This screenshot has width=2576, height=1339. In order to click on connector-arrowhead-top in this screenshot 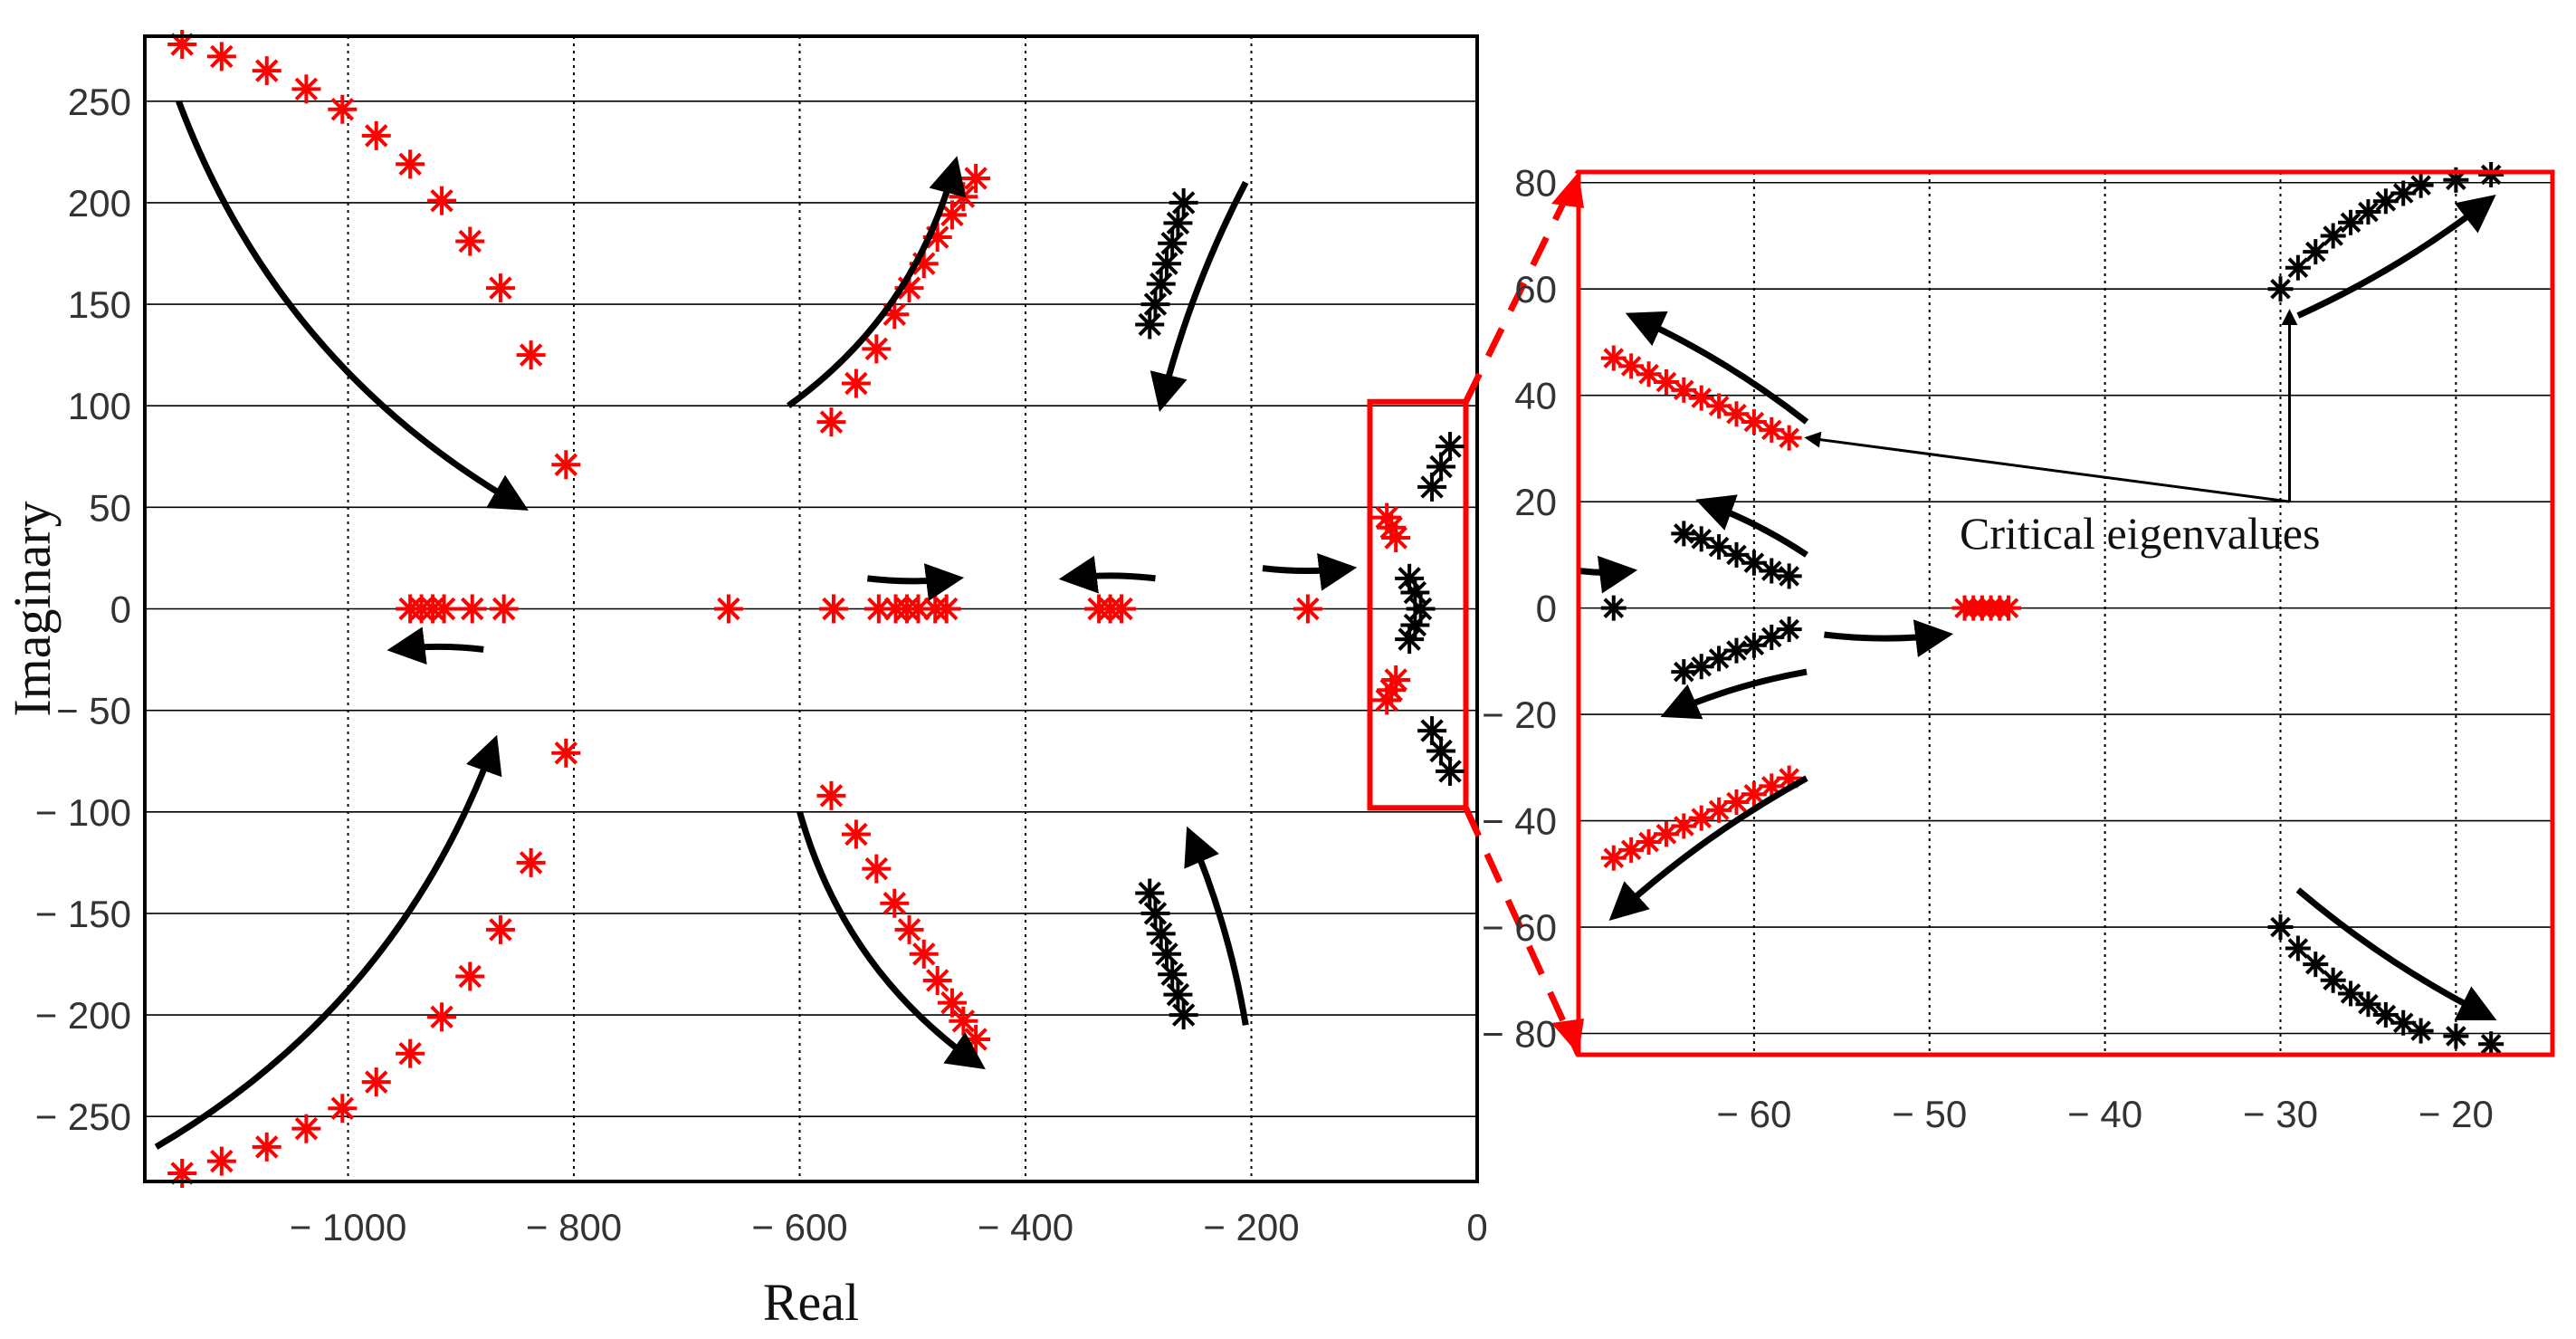, I will do `click(1568, 190)`.